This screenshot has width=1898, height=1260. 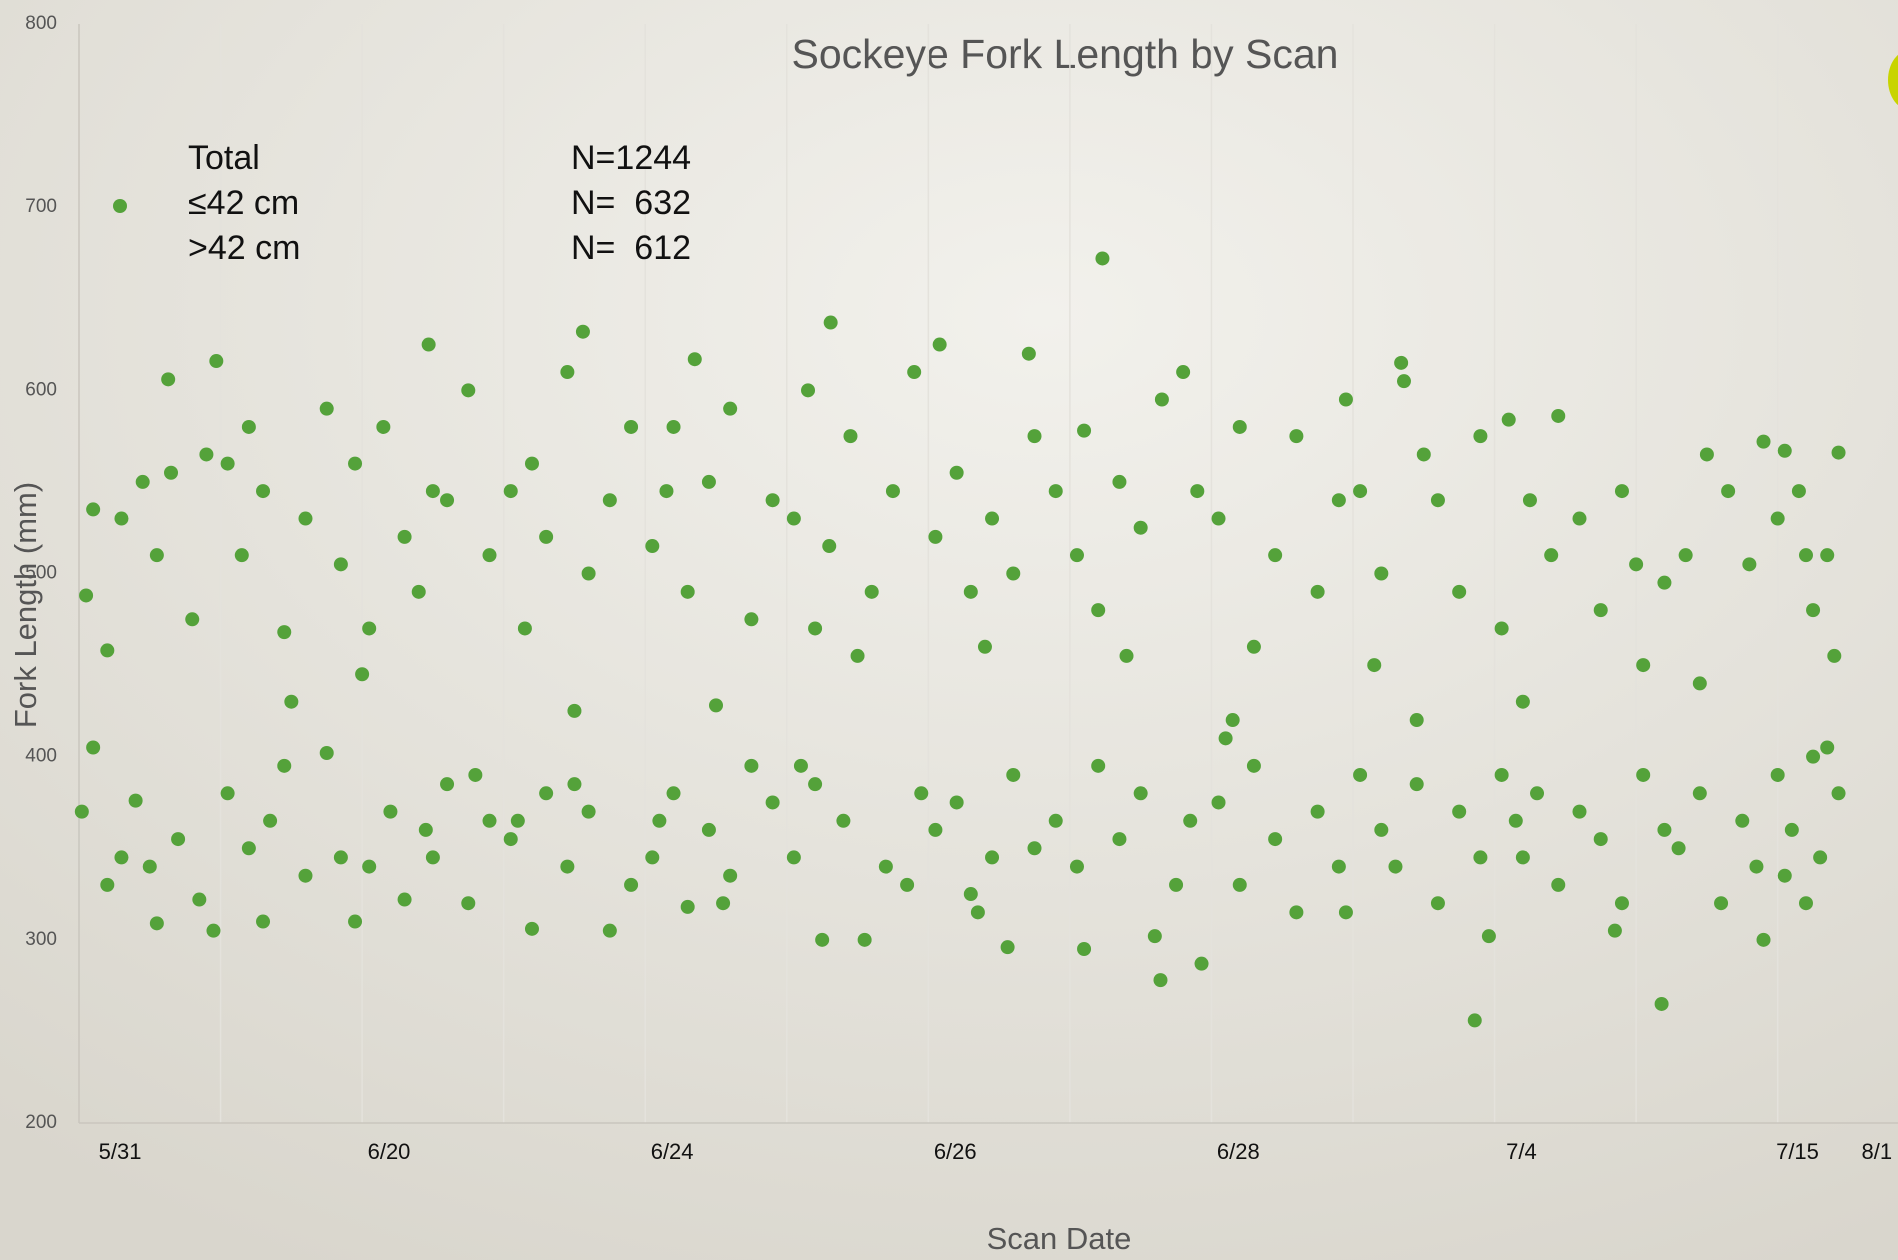 What do you see at coordinates (1521, 1151) in the screenshot?
I see `x-tick-label: 7/4` at bounding box center [1521, 1151].